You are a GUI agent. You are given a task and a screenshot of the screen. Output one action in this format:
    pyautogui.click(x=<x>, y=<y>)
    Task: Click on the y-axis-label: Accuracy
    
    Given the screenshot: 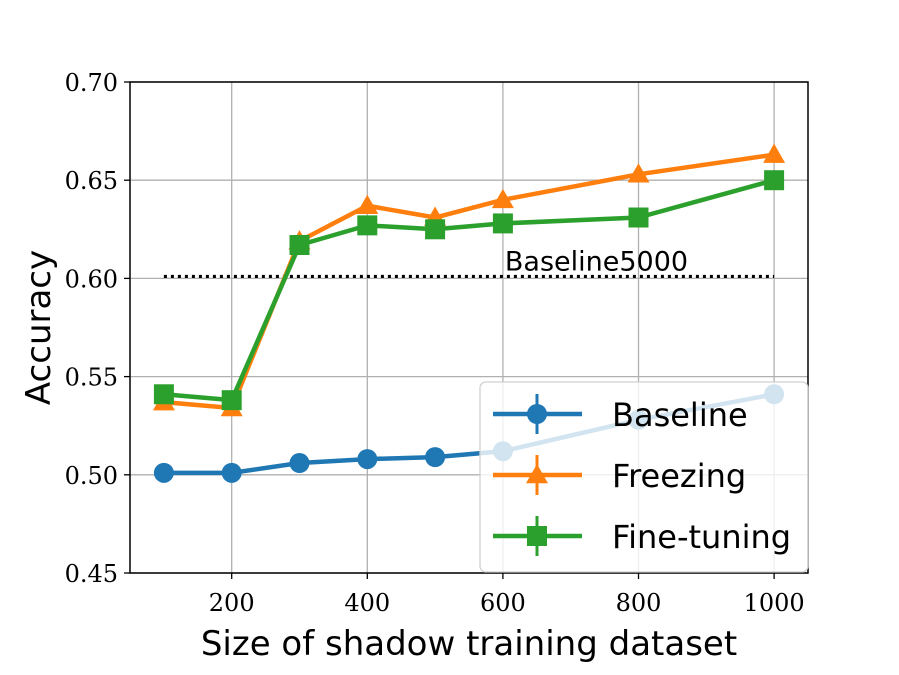 What is the action you would take?
    pyautogui.click(x=39, y=327)
    